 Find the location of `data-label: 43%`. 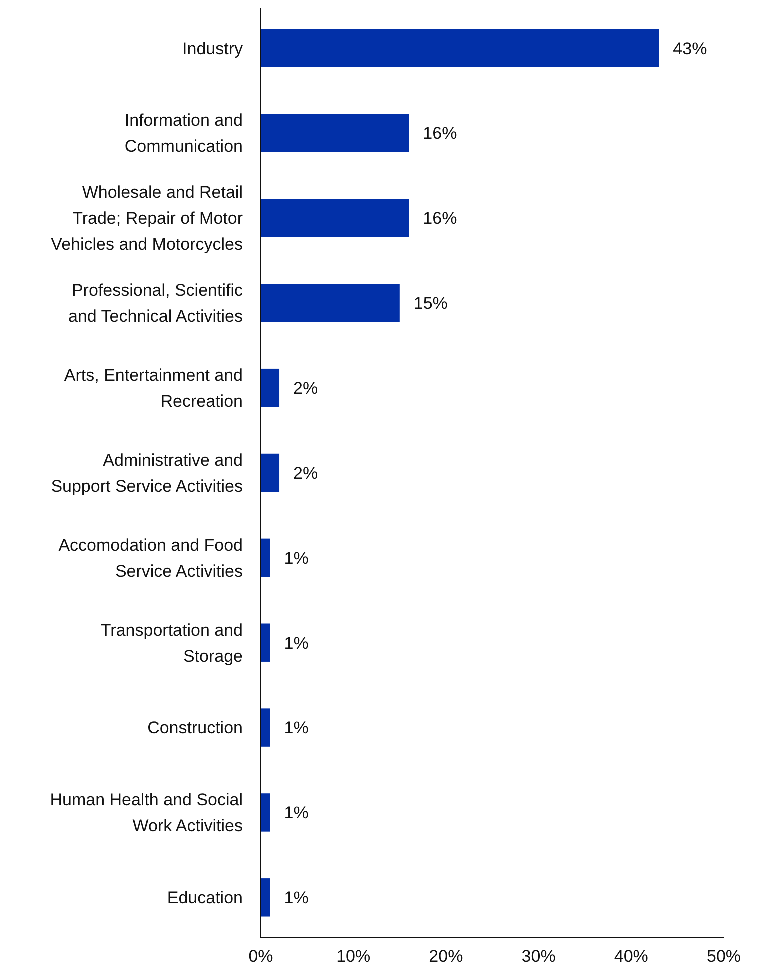

data-label: 43% is located at coordinates (690, 48).